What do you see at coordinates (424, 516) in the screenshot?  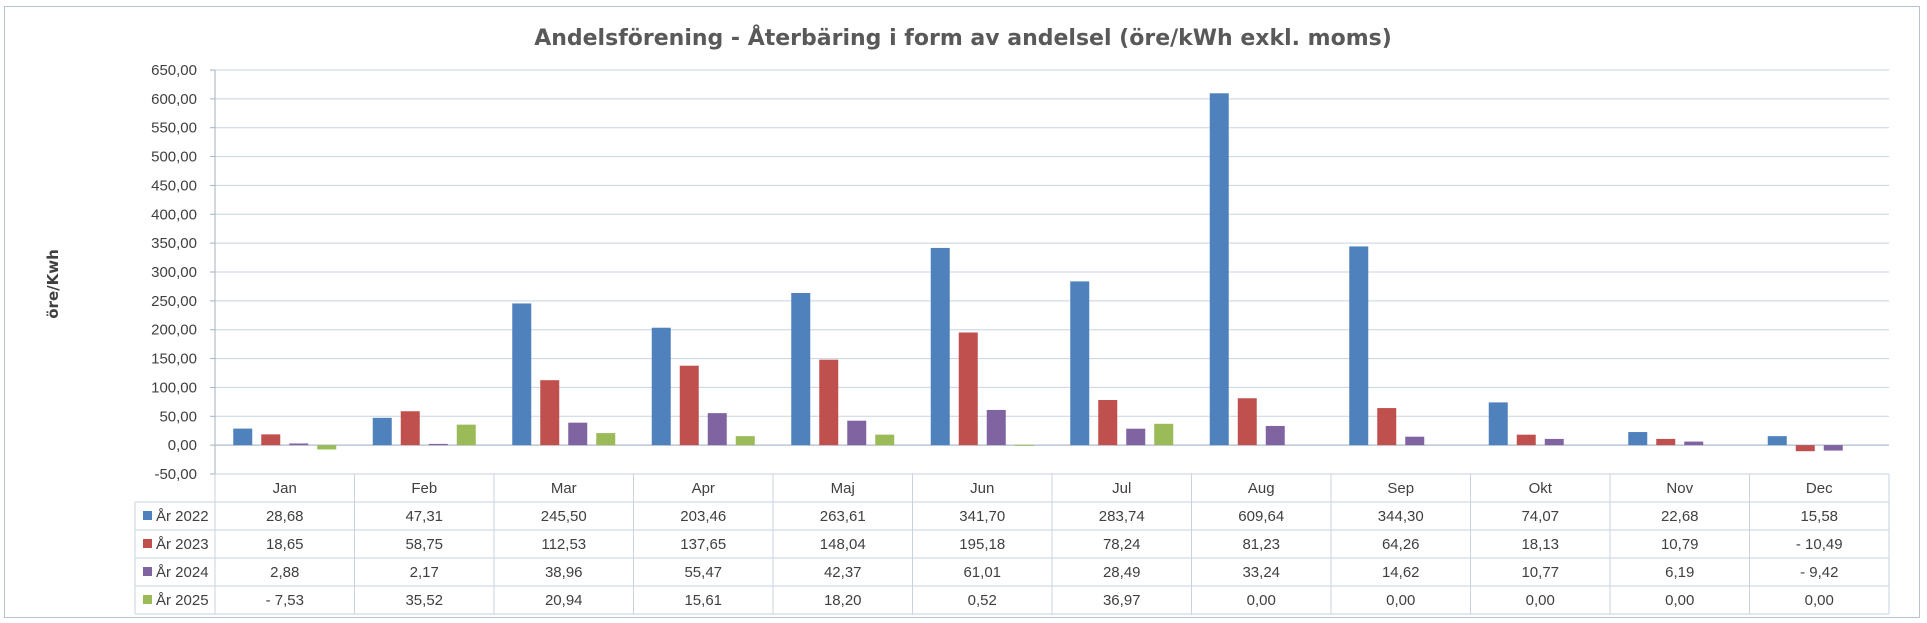 I see `data-table-cell: 47,31` at bounding box center [424, 516].